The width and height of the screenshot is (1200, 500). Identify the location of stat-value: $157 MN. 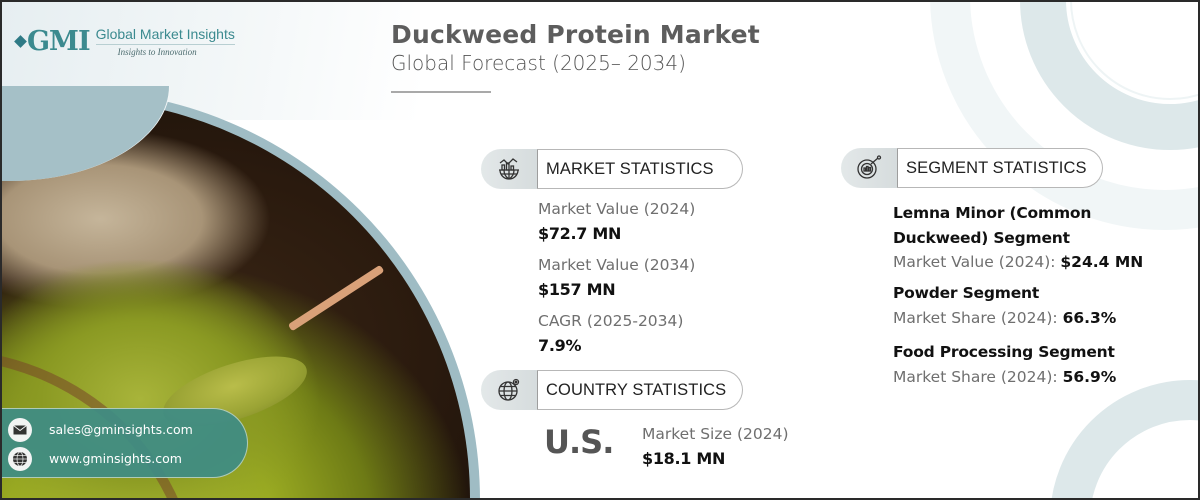
(577, 289).